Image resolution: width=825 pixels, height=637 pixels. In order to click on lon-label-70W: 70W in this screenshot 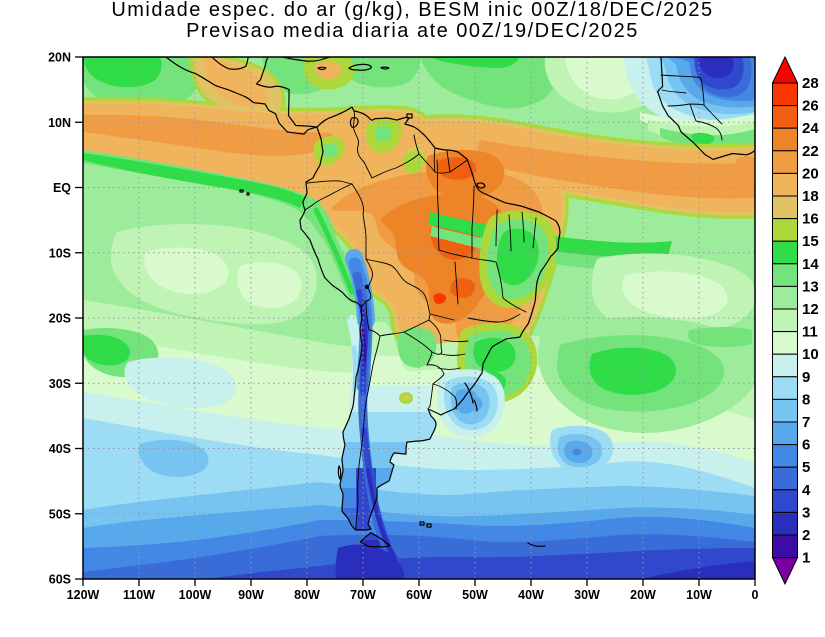, I will do `click(363, 595)`.